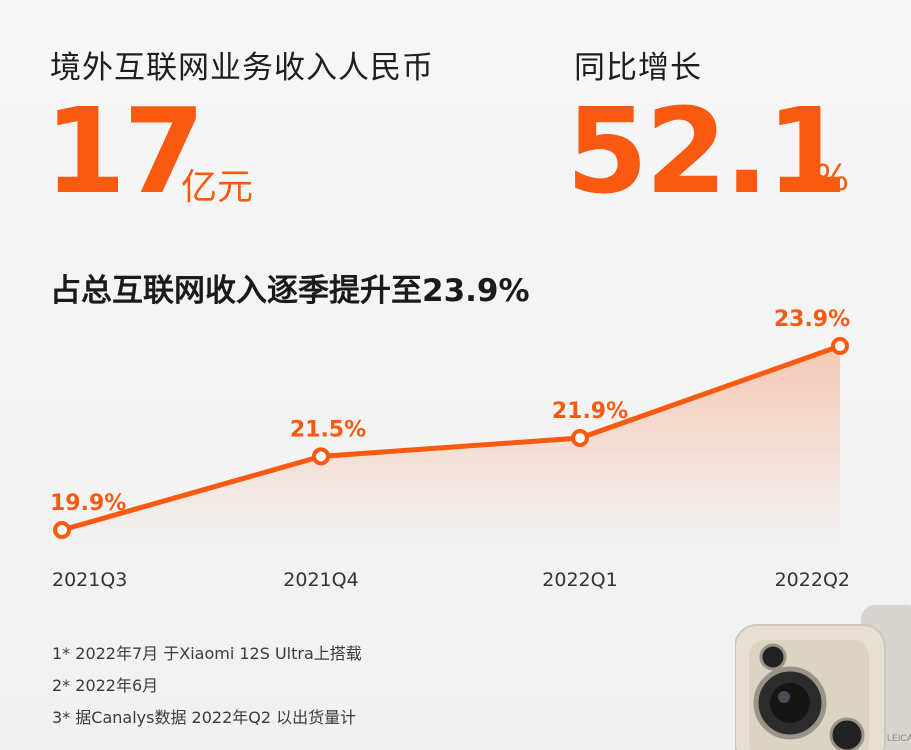  Describe the element at coordinates (580, 438) in the screenshot. I see `data-point-2022Q1` at that location.